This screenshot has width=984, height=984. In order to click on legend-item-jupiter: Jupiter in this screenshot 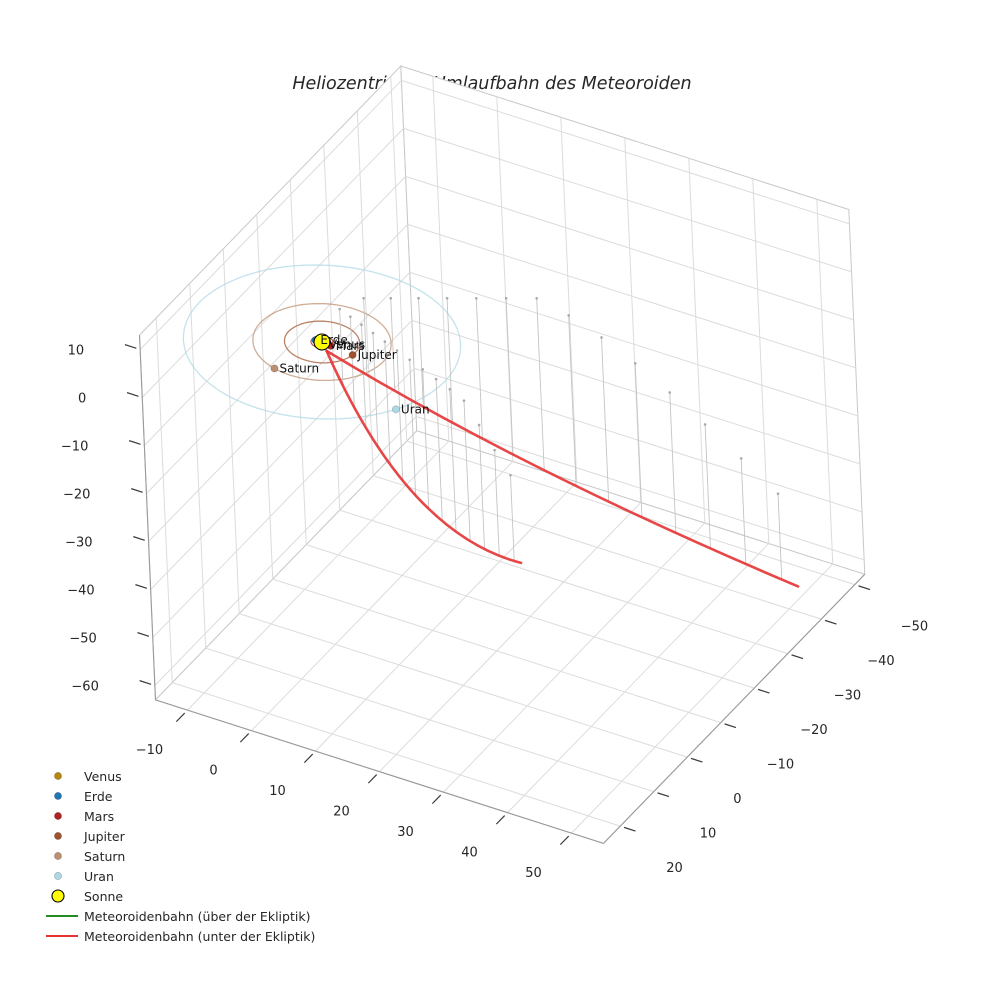, I will do `click(179, 836)`.